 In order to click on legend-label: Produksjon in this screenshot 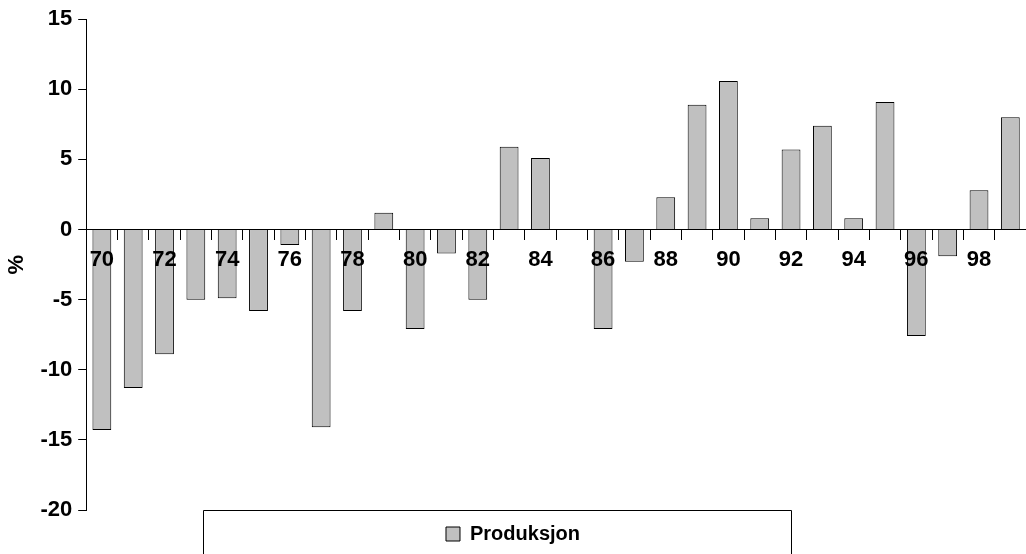, I will do `click(525, 532)`.